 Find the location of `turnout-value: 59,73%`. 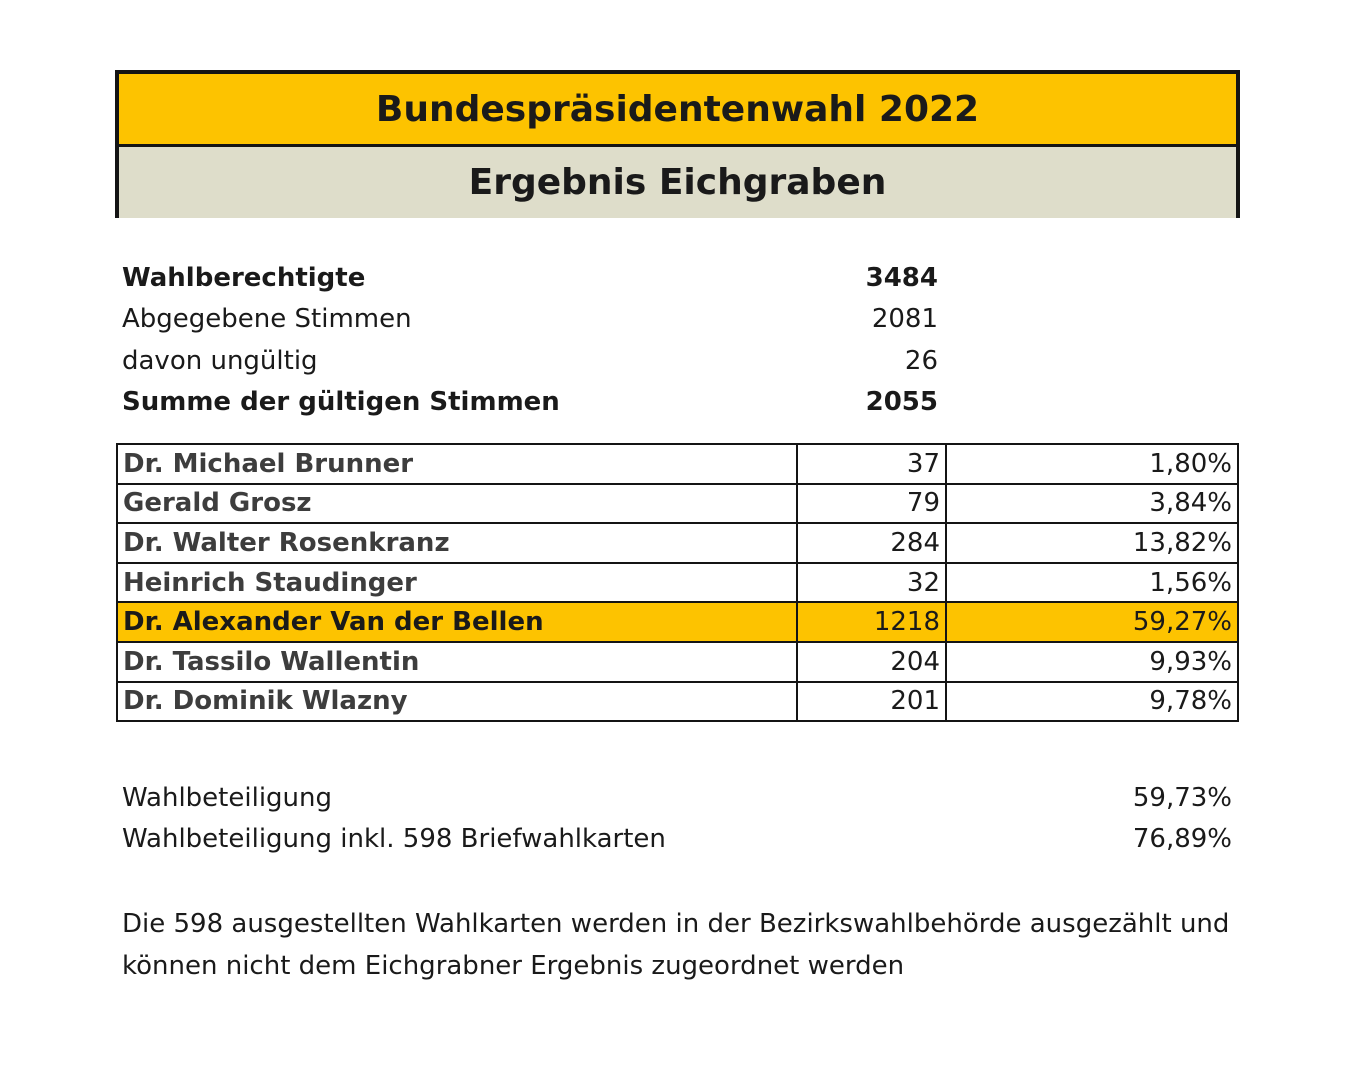

turnout-value: 59,73% is located at coordinates (1182, 797).